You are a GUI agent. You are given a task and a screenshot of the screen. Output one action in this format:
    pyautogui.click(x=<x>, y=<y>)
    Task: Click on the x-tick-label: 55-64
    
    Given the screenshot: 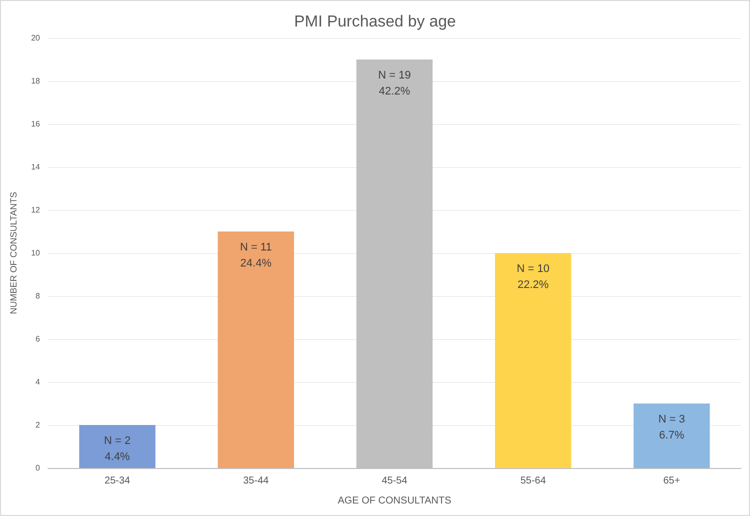 What is the action you would take?
    pyautogui.click(x=533, y=481)
    